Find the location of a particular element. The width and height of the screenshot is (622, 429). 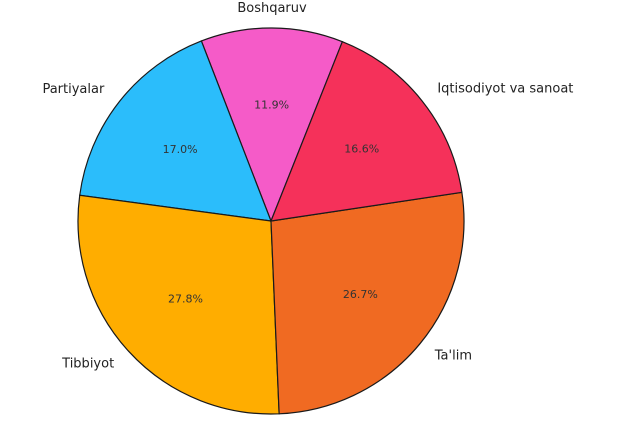

category-label-boshqaruv: Boshqaruv is located at coordinates (272, 8).